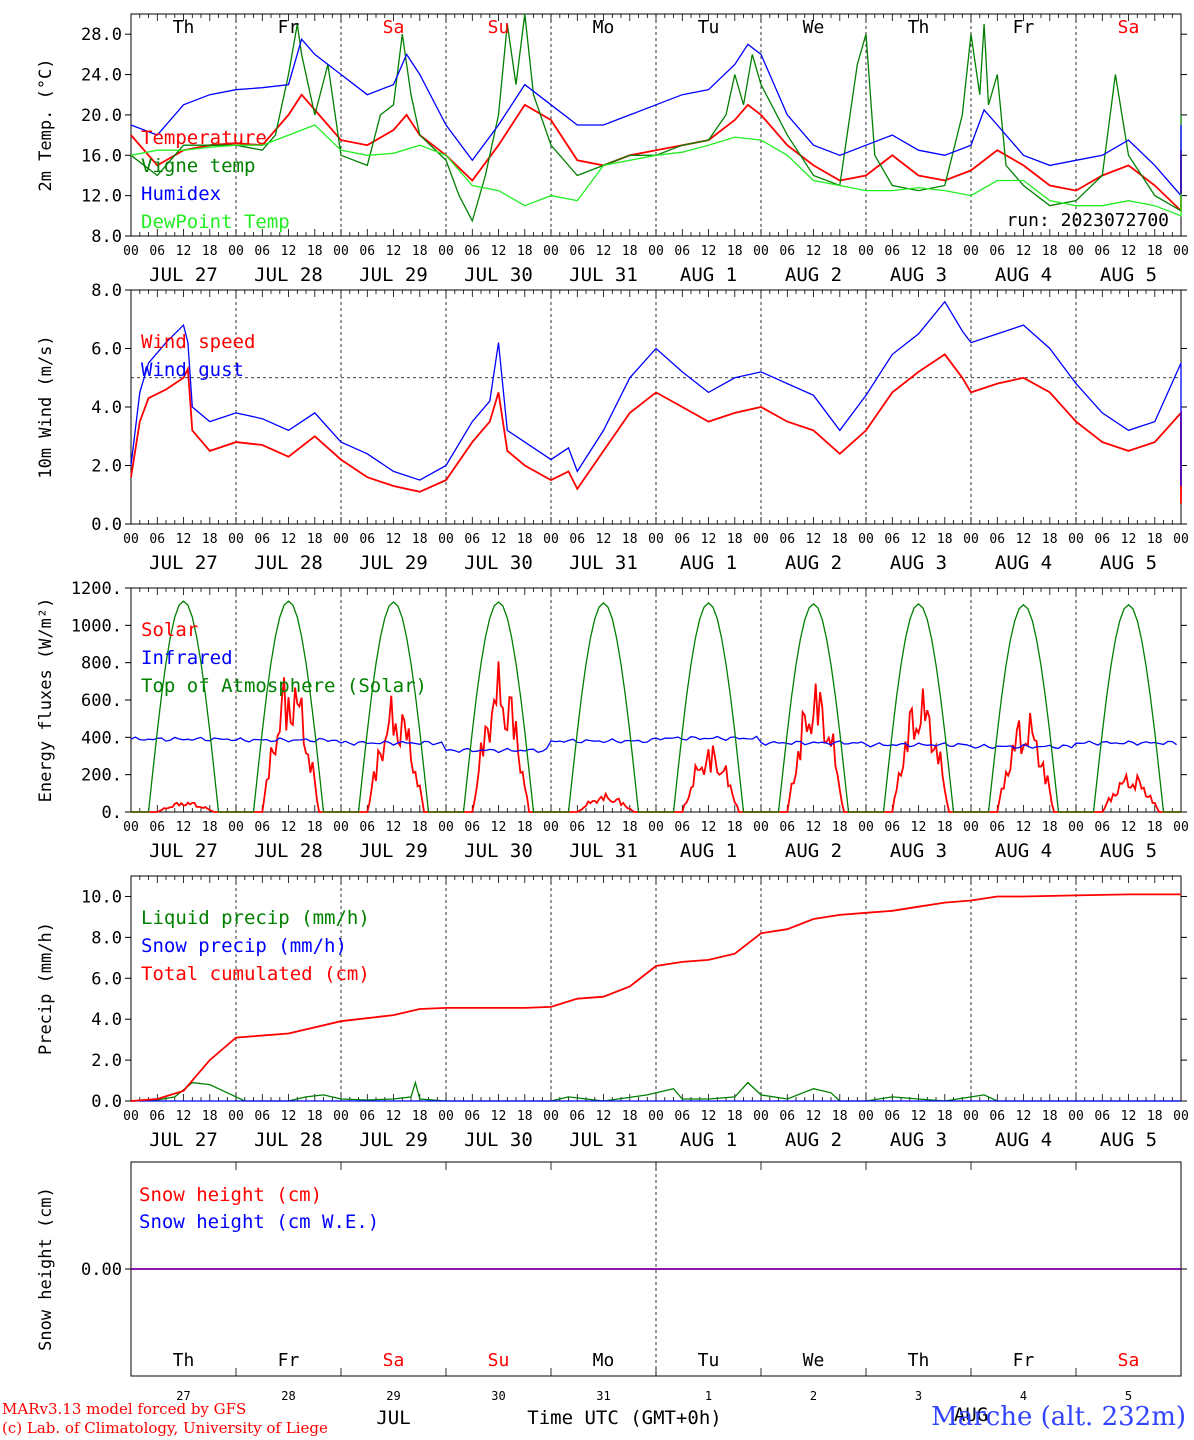  Describe the element at coordinates (604, 1360) in the screenshot. I see `day-label: Mo` at that location.